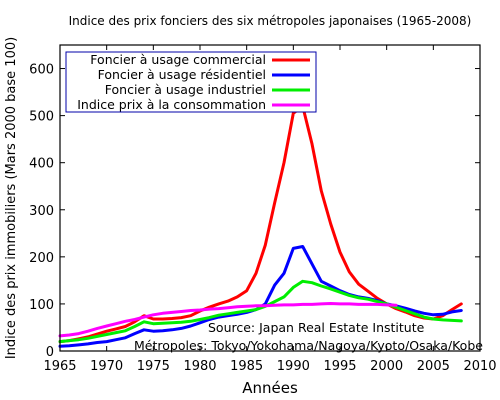 The height and width of the screenshot is (400, 500). Describe the element at coordinates (433, 366) in the screenshot. I see `x-tick-label-8: 2005` at that location.